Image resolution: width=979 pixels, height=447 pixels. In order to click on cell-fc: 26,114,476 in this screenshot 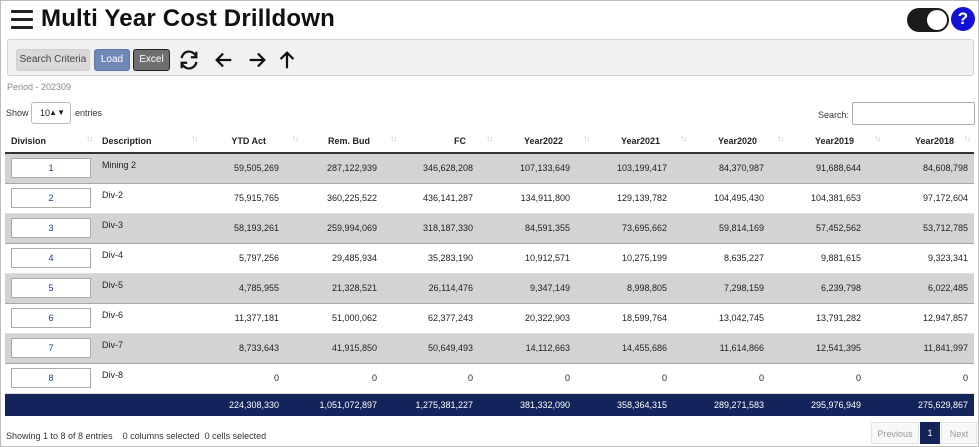, I will do `click(448, 288)`.